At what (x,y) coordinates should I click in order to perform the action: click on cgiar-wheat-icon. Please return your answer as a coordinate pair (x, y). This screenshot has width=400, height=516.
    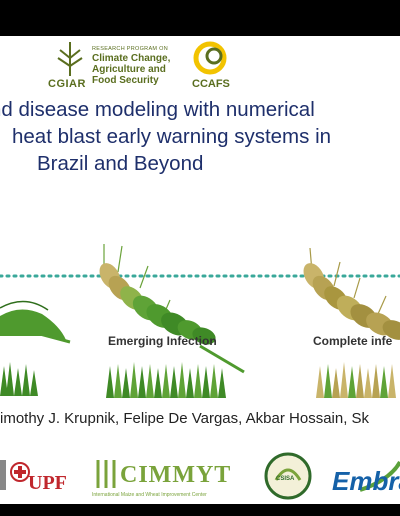
    Looking at the image, I should click on (142, 58).